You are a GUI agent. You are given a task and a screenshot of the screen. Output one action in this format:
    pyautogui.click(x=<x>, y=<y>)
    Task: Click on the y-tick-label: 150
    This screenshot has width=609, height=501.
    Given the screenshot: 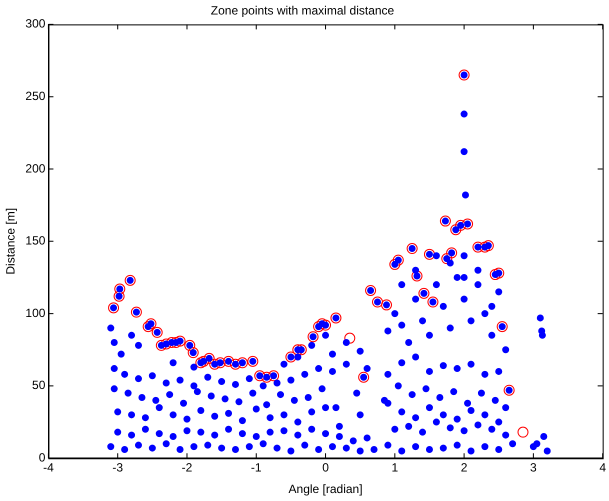 What is the action you would take?
    pyautogui.click(x=35, y=241)
    